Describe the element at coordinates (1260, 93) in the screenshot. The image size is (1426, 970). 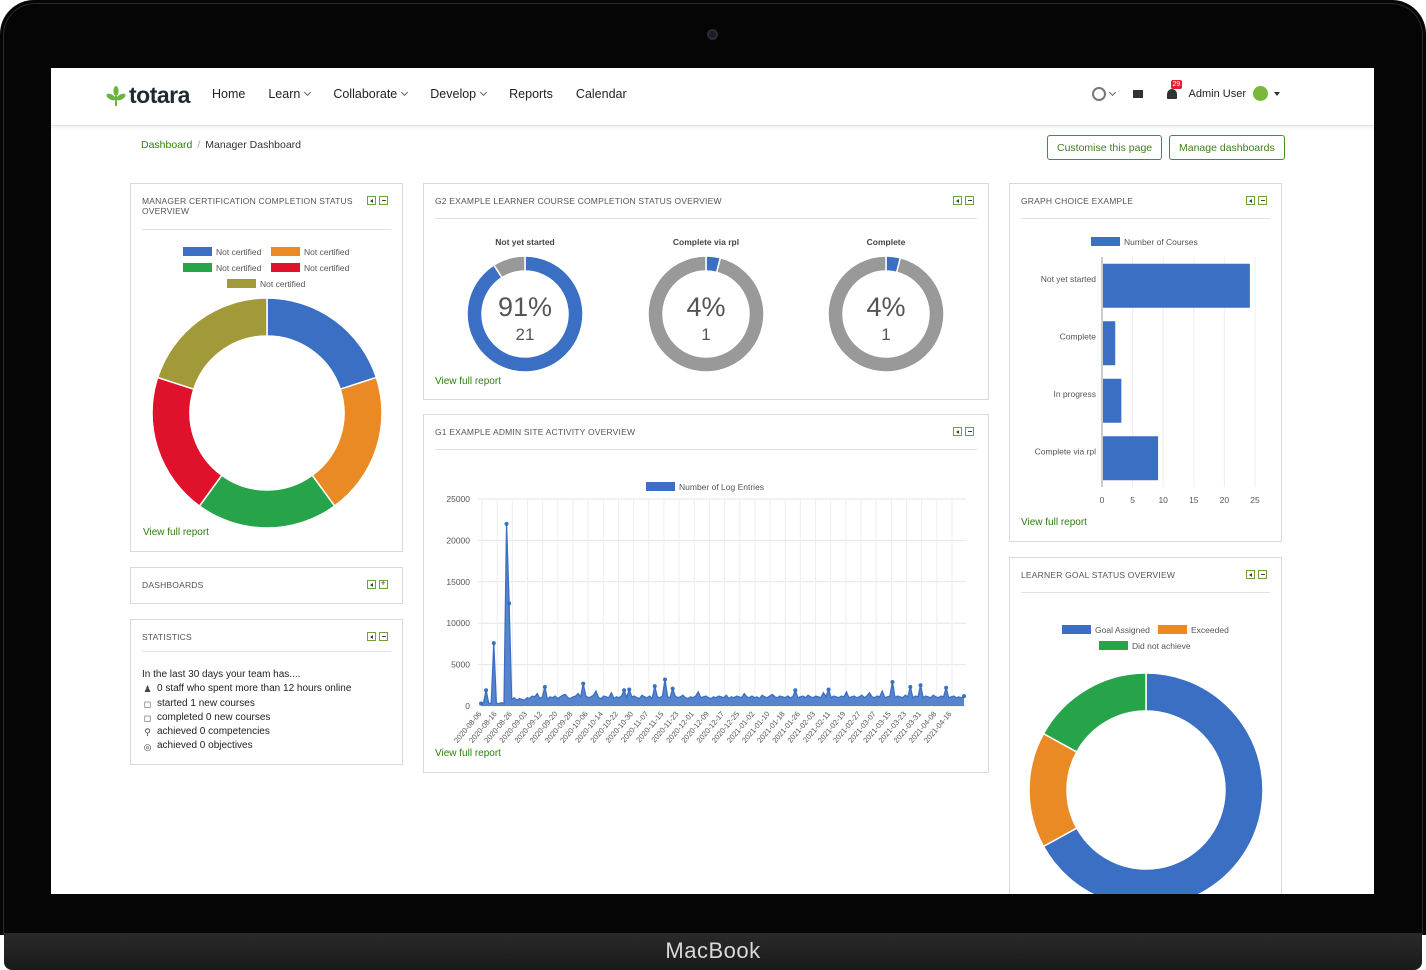
I see `avatar` at that location.